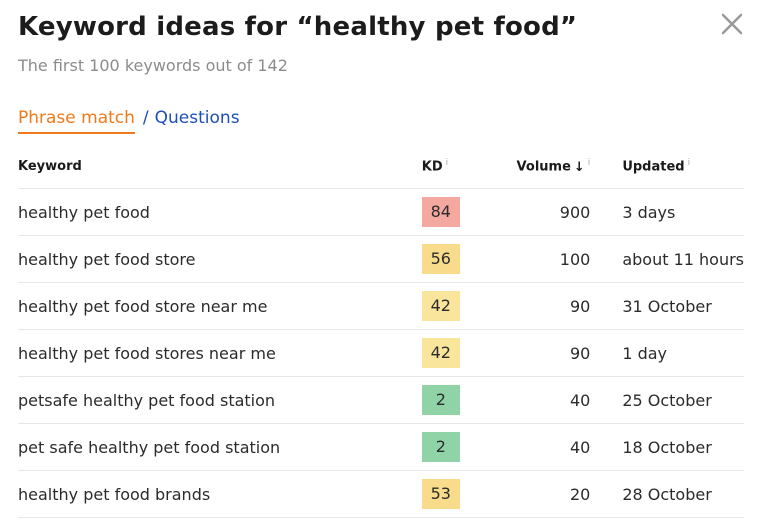 The height and width of the screenshot is (520, 763). Describe the element at coordinates (540, 494) in the screenshot. I see `volume-cell: 20` at that location.